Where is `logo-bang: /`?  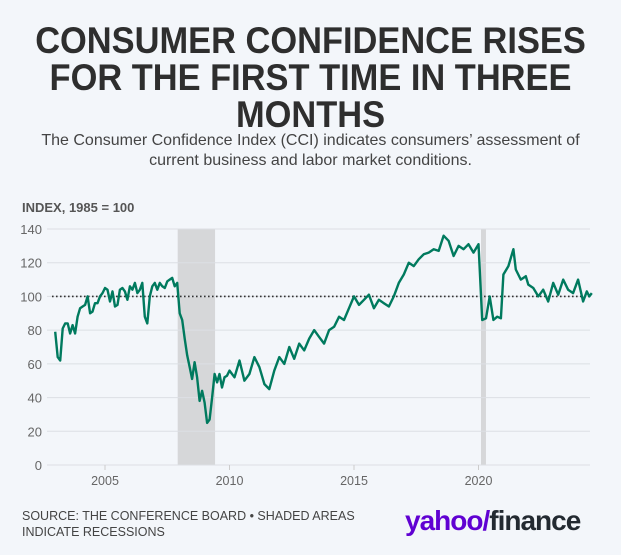
logo-bang: / is located at coordinates (486, 520).